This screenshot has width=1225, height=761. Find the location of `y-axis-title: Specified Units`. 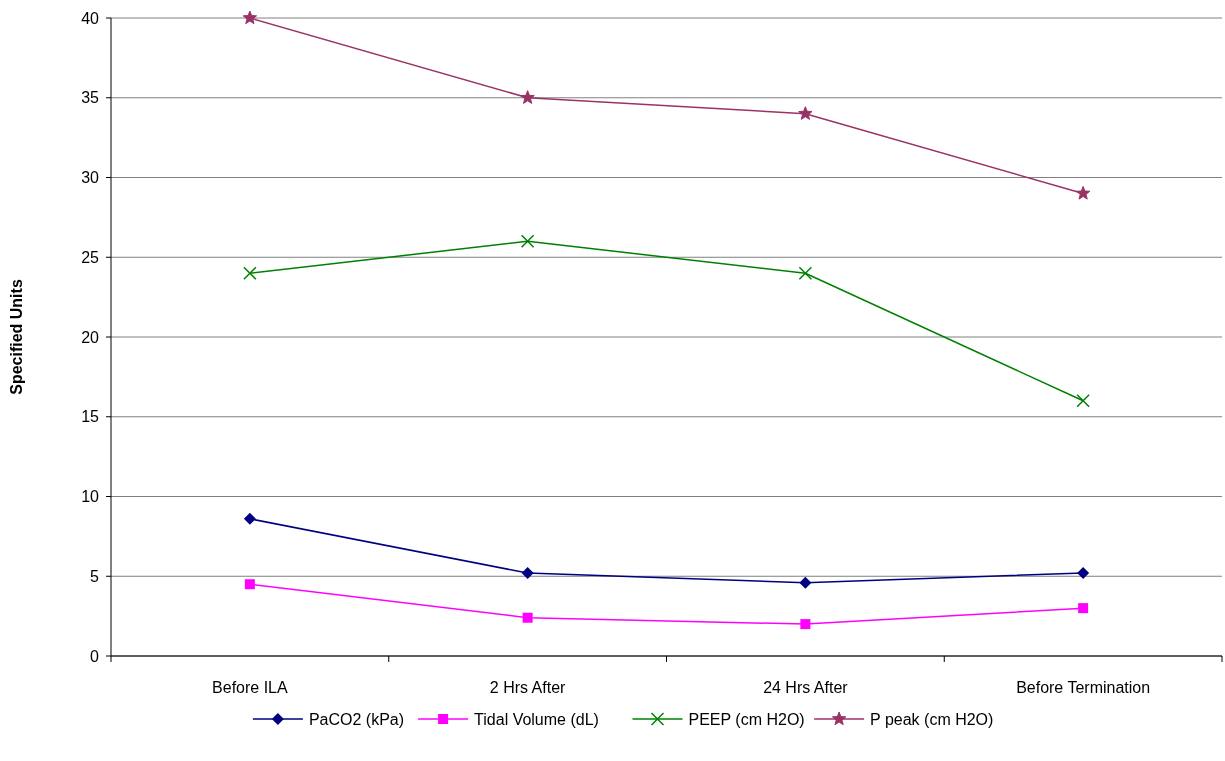

y-axis-title: Specified Units is located at coordinates (16, 337).